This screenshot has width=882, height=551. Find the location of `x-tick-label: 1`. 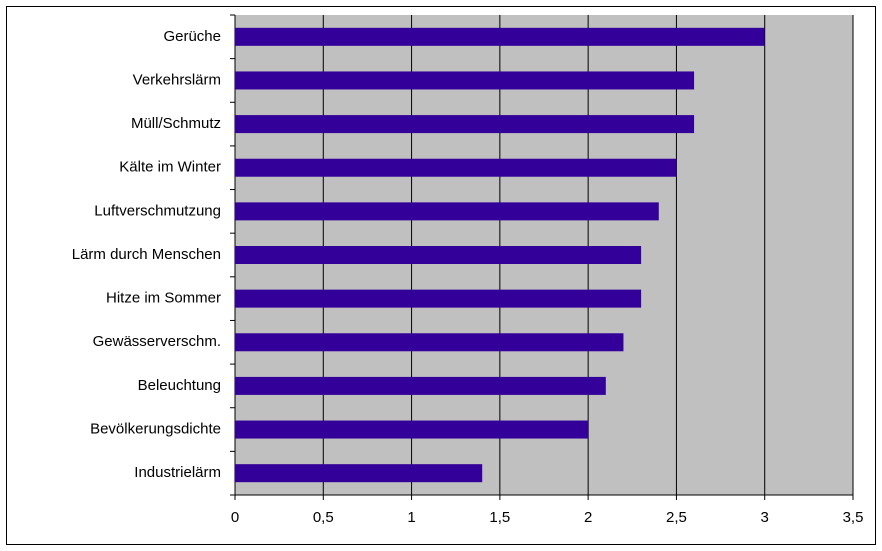

x-tick-label: 1 is located at coordinates (411, 517).